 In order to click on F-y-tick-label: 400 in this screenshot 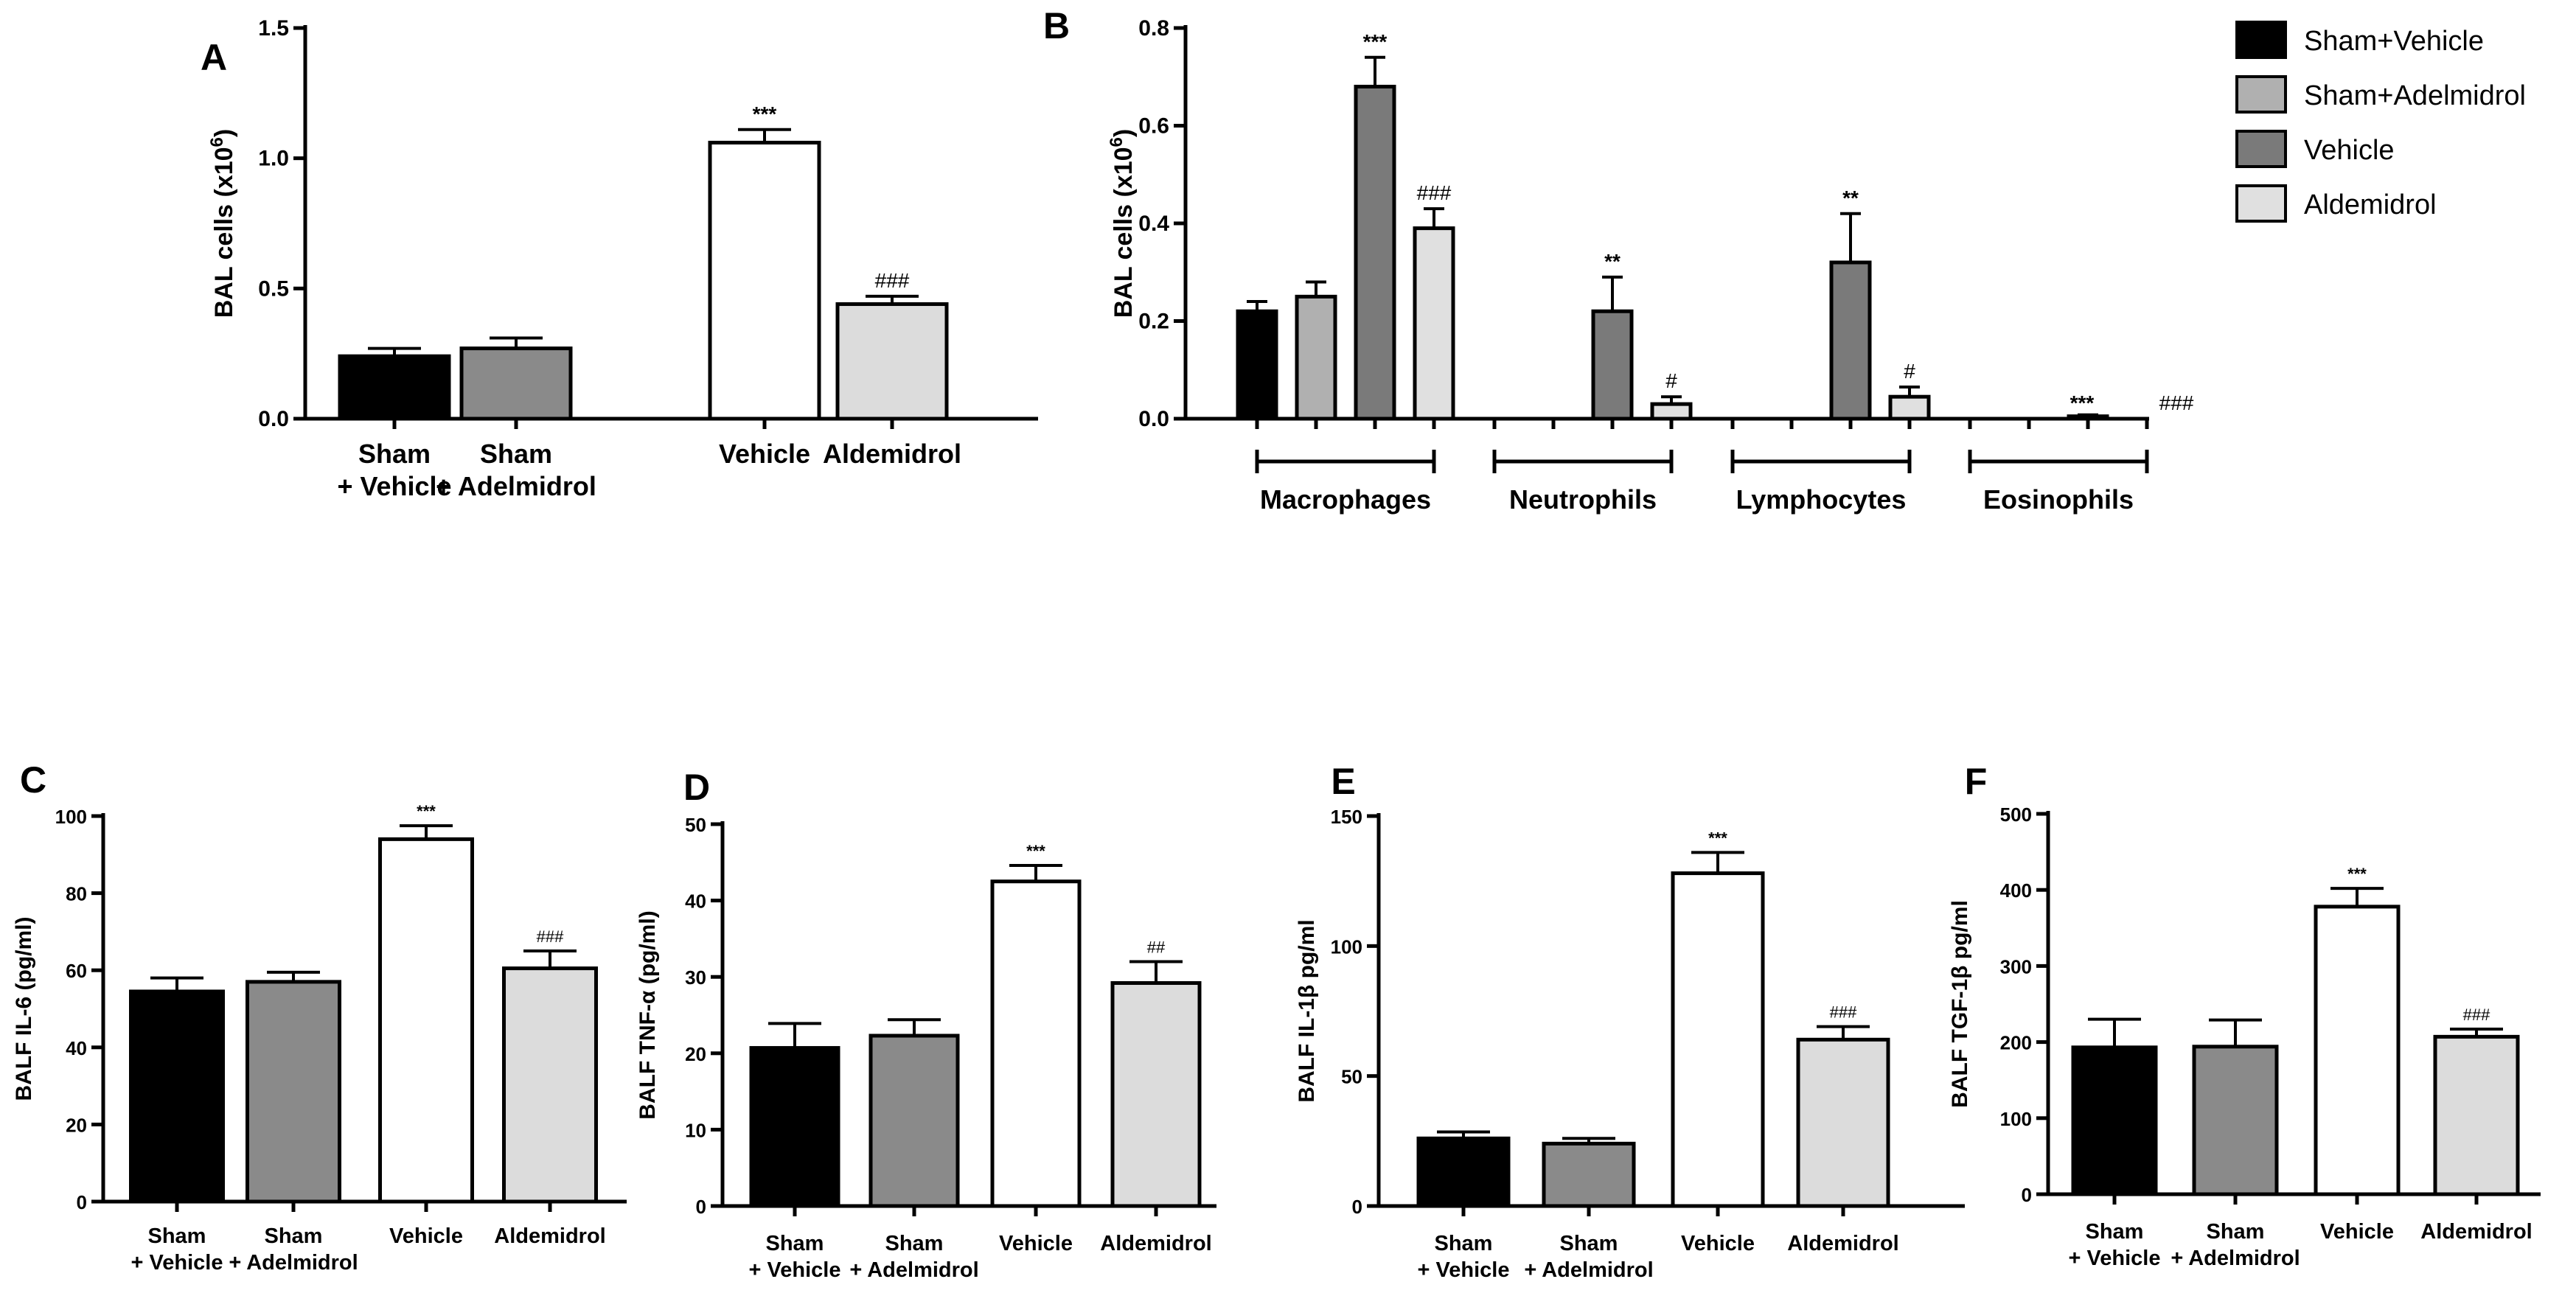, I will do `click(2016, 890)`.